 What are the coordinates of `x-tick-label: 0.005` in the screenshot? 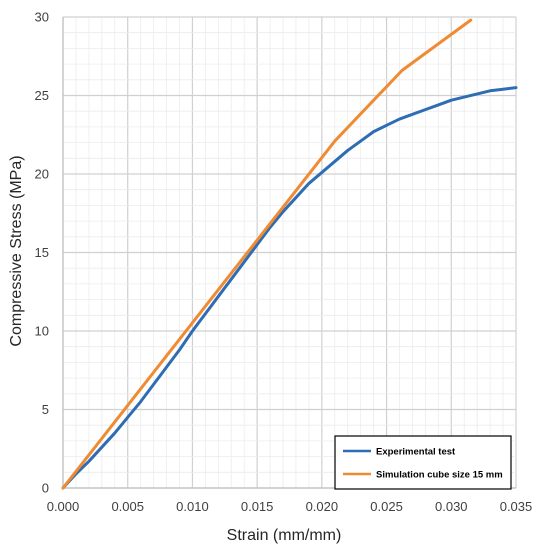 It's located at (127, 506).